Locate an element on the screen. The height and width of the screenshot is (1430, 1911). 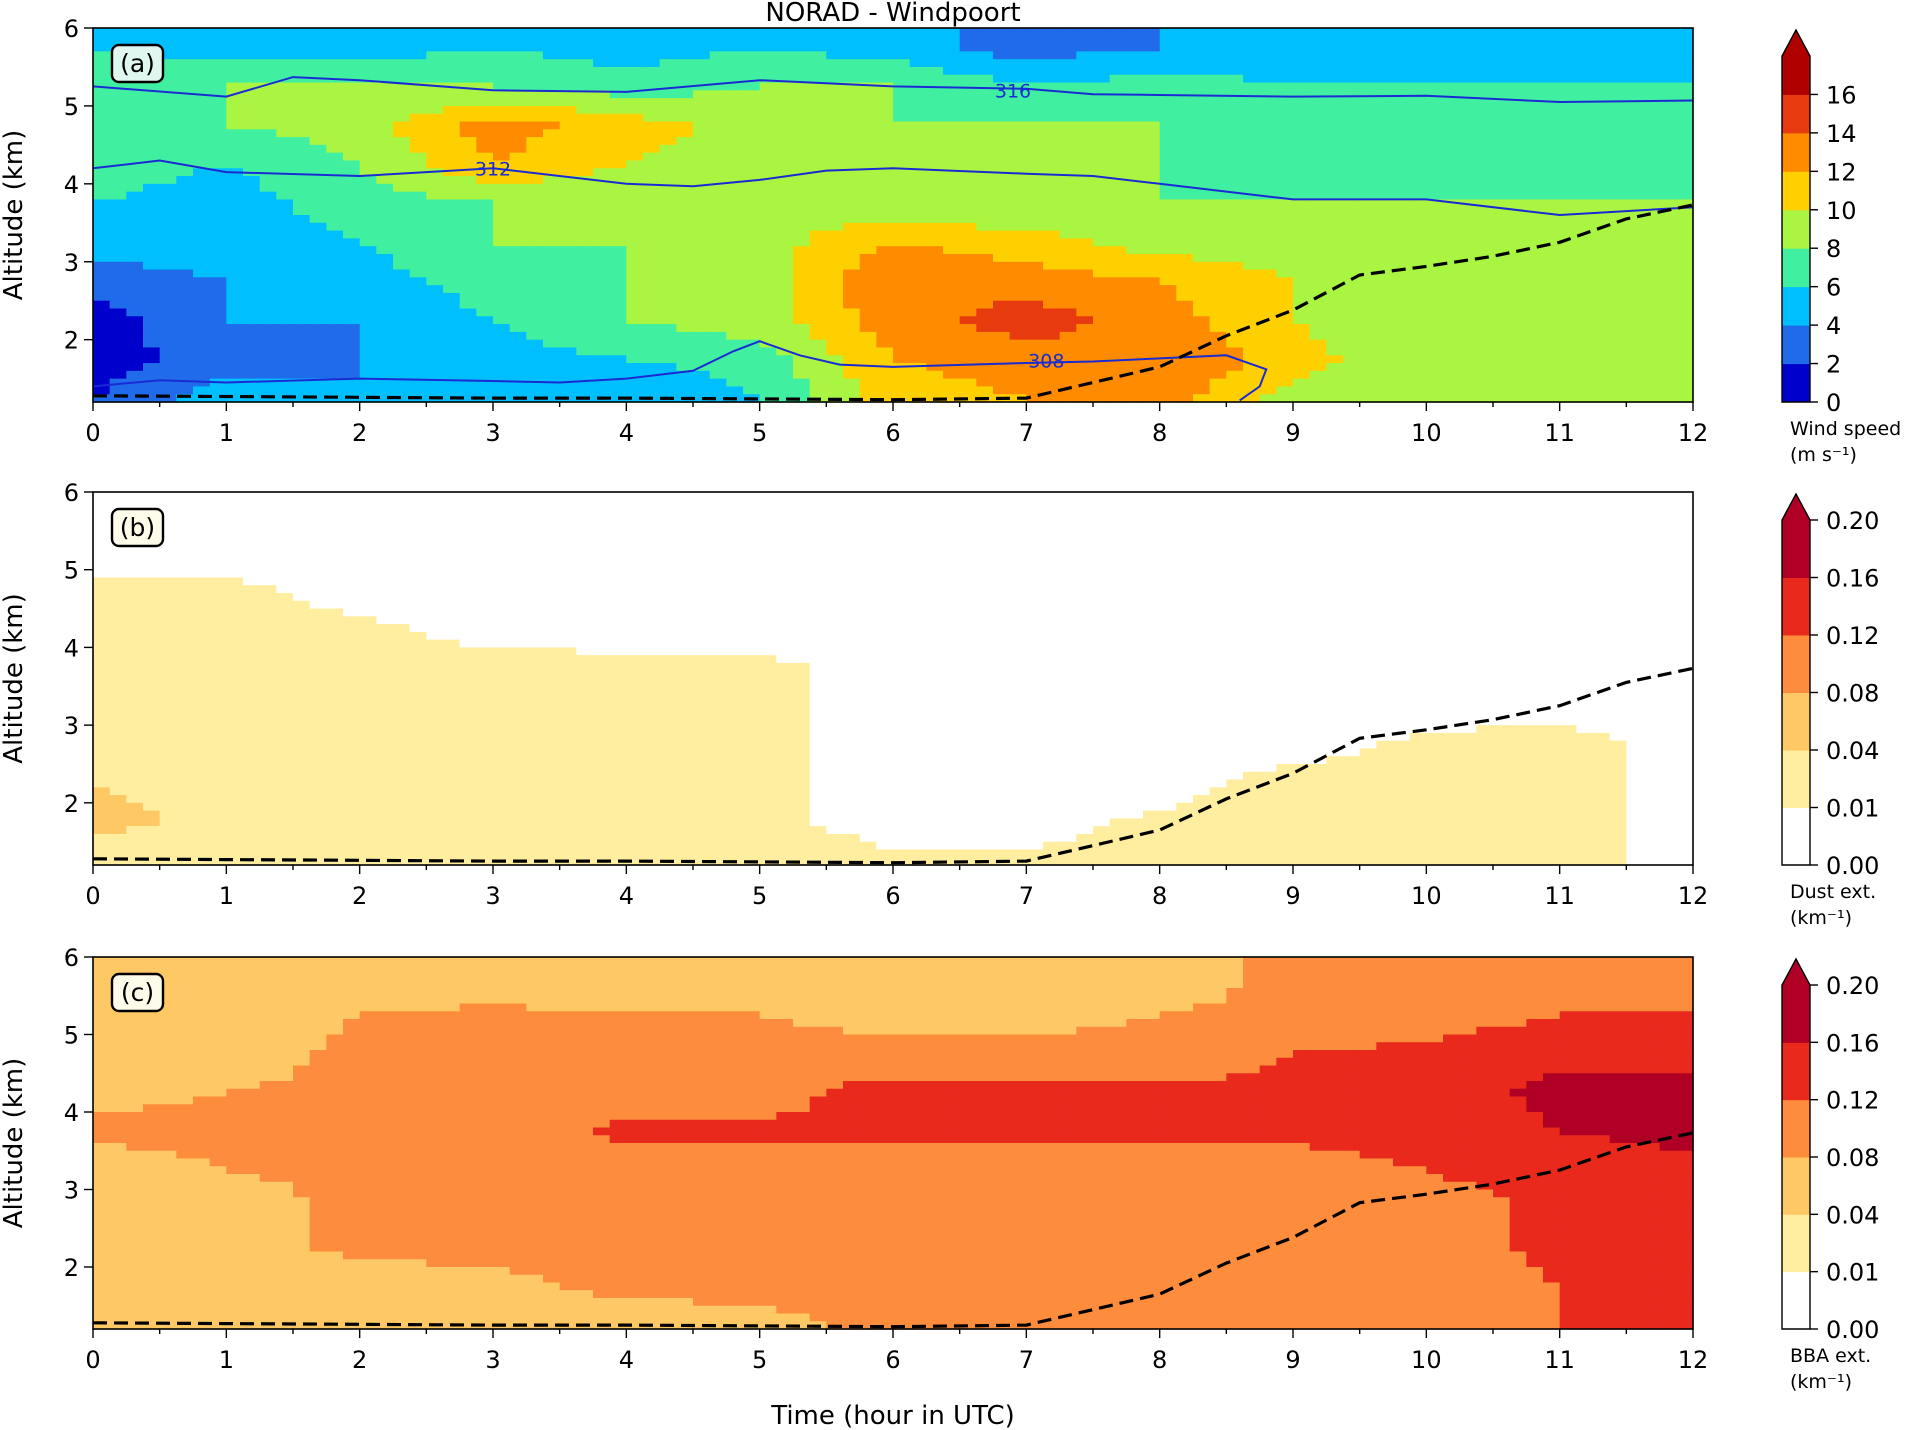
colorbar-segment is located at coordinates (1796, 75).